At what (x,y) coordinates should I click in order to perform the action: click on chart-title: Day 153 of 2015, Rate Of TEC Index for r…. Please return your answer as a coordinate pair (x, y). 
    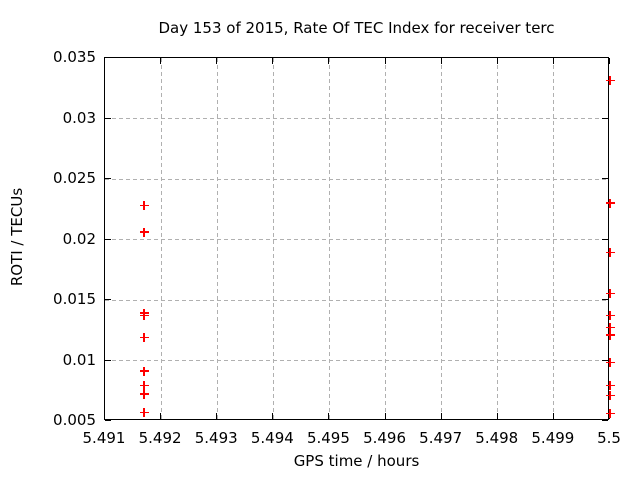
    Looking at the image, I should click on (356, 28).